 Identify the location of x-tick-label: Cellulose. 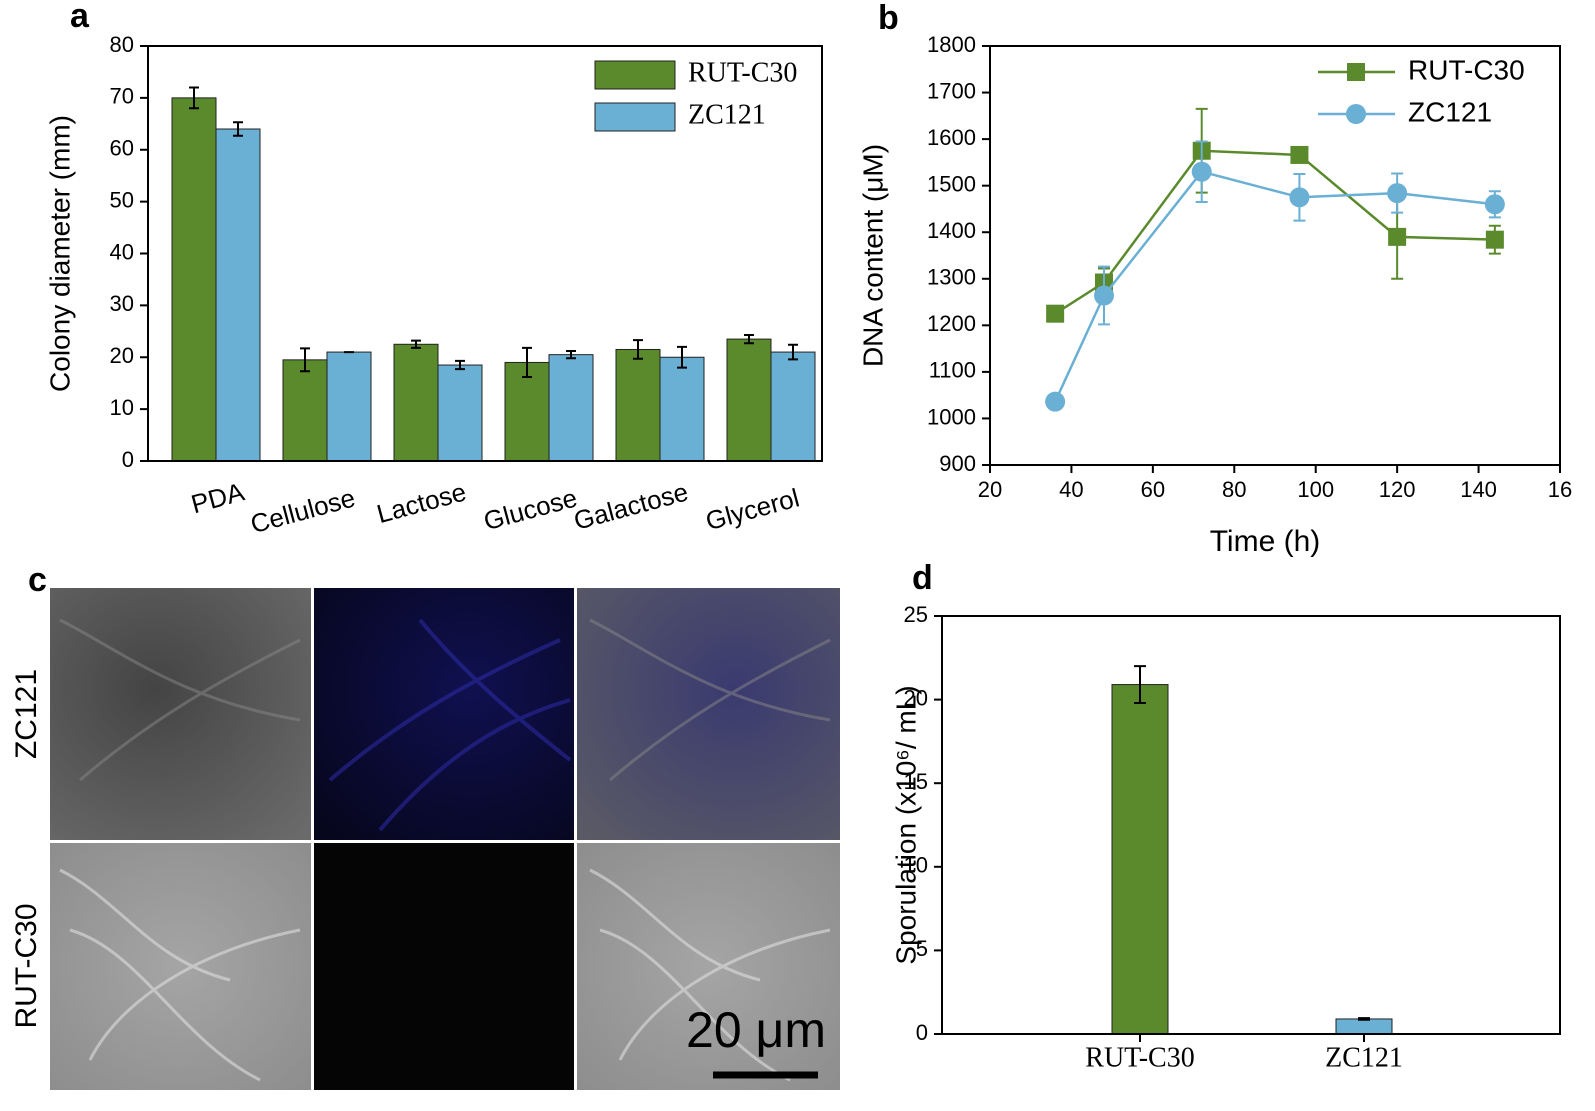
(302, 510).